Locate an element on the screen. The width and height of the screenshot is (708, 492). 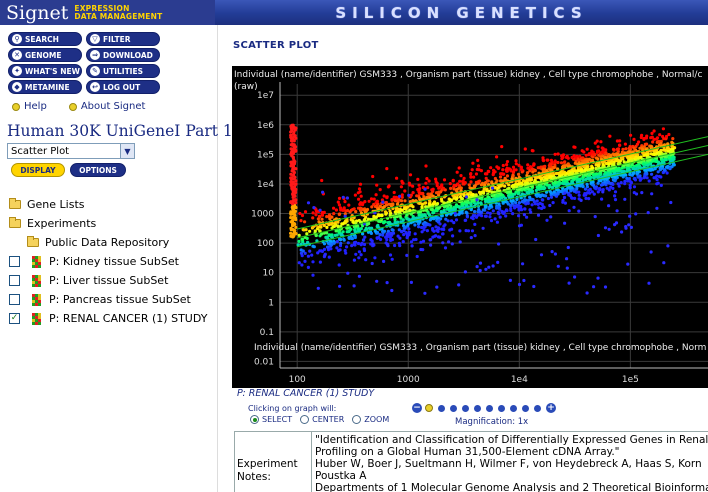
metamine-button: ◆ METAMINE is located at coordinates (45, 87).